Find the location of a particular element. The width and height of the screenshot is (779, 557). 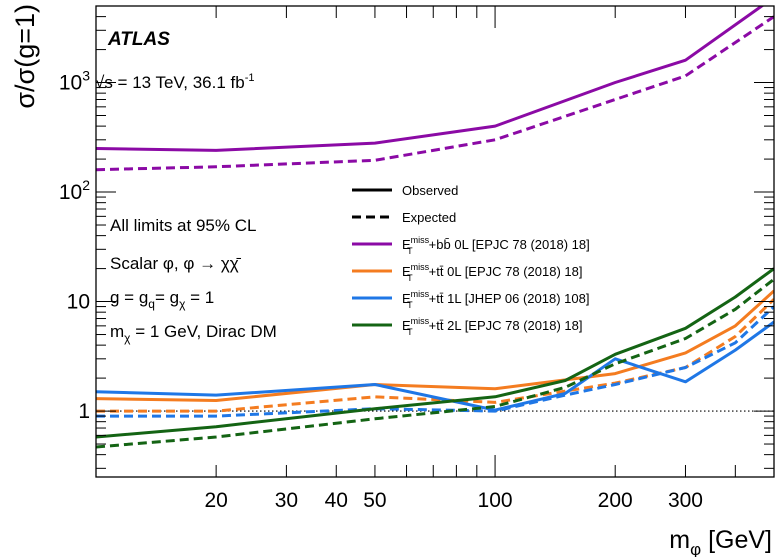

legend-label-2: Emiss T +bb̄ 0L [EPJC 78 (2018) 18] is located at coordinates (496, 245).